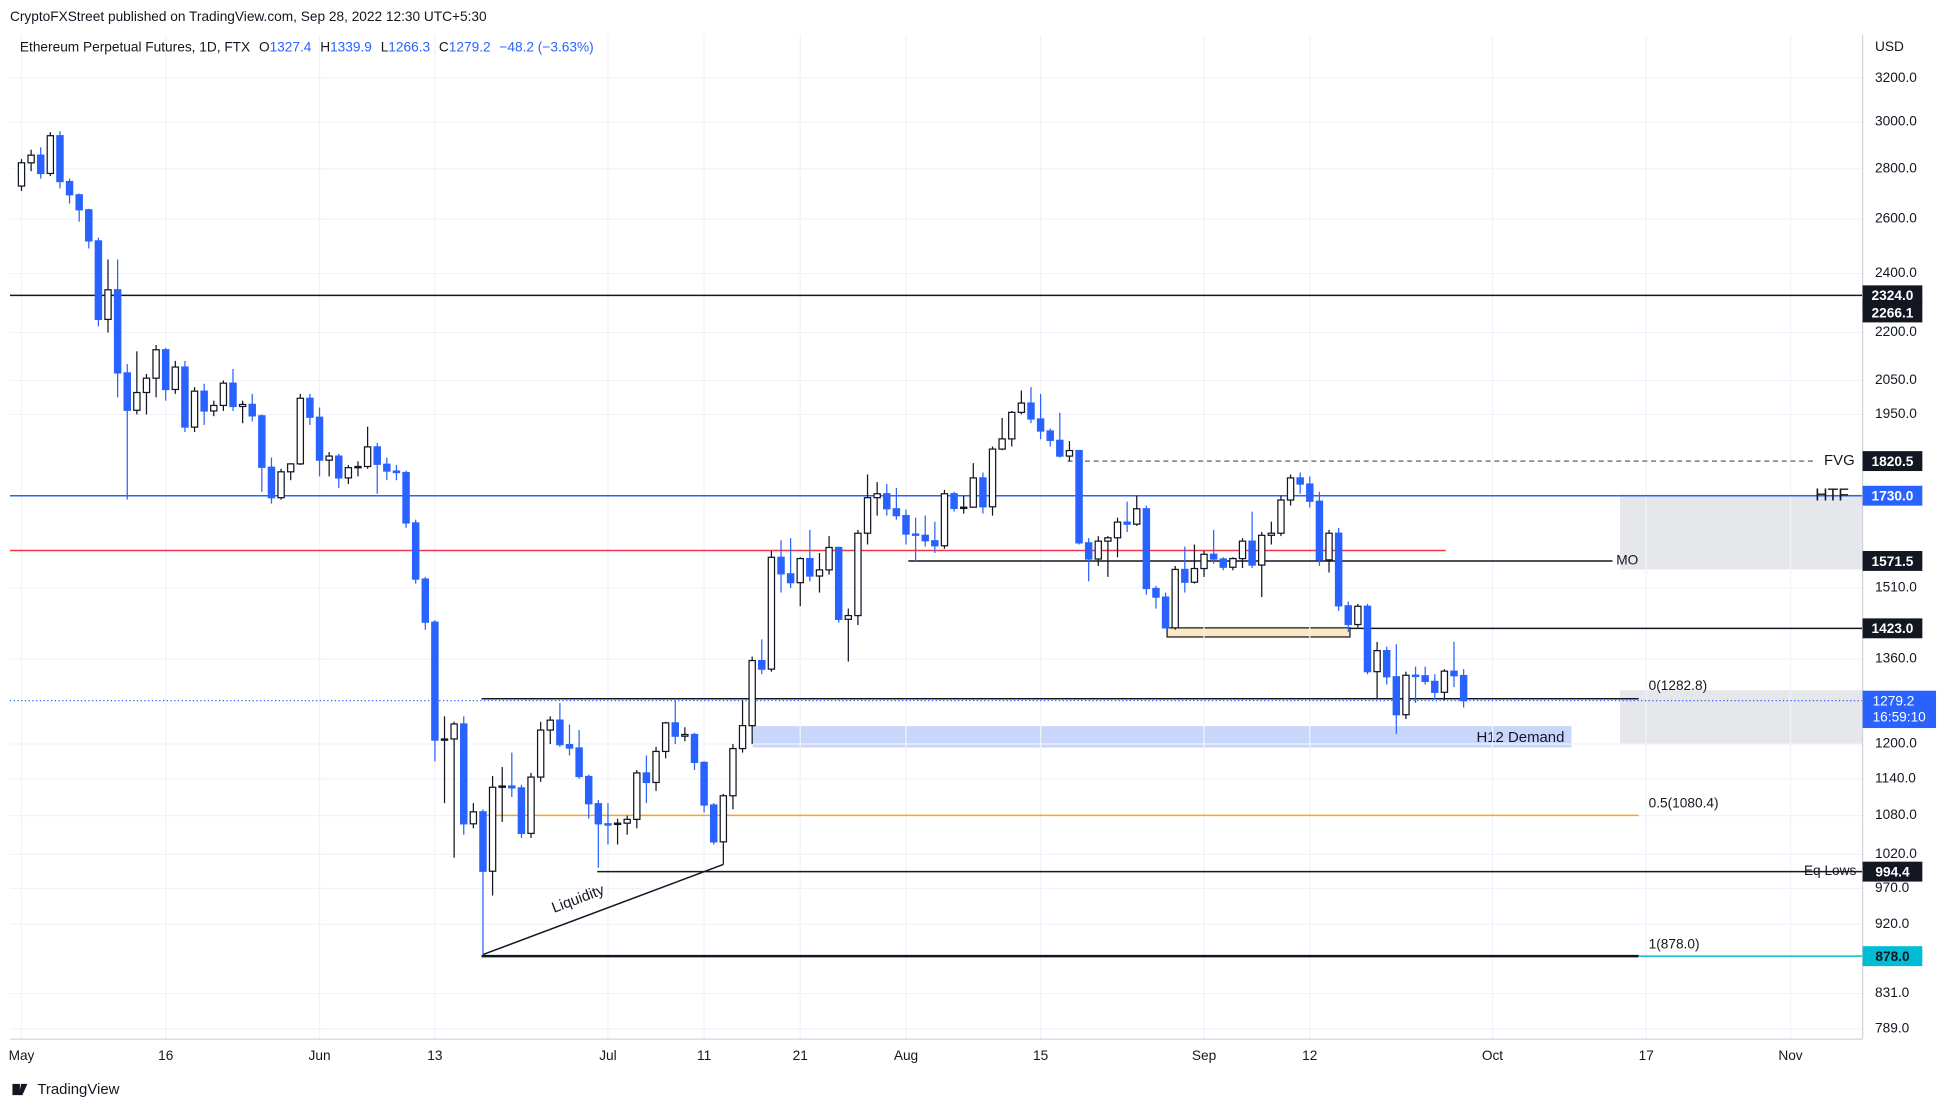 This screenshot has width=1941, height=1104. Describe the element at coordinates (1892, 871) in the screenshot. I see `price-tag-label: 994.4` at that location.